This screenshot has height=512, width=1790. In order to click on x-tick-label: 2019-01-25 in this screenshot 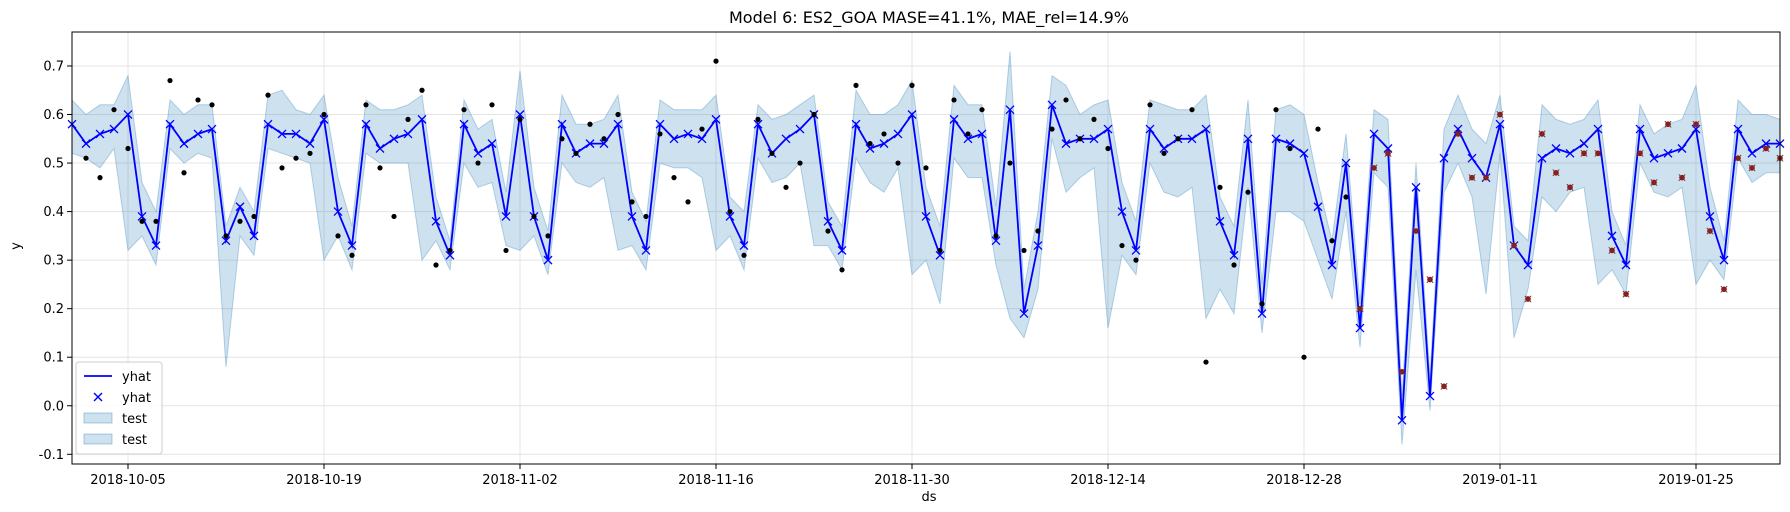, I will do `click(1696, 480)`.